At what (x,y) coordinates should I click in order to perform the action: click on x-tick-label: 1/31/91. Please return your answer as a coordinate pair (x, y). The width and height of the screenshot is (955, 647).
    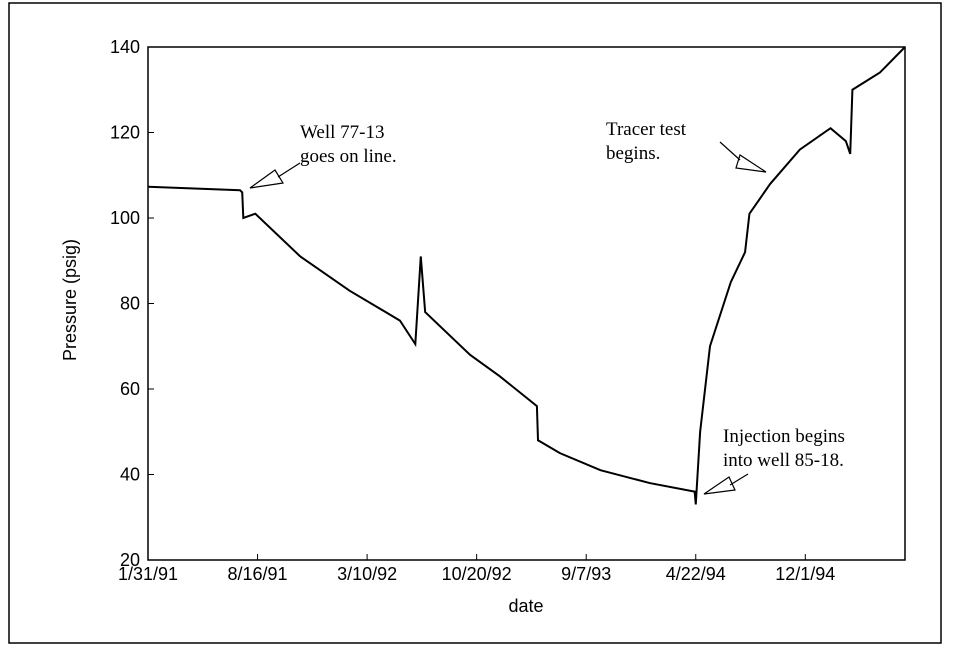
    Looking at the image, I should click on (148, 574).